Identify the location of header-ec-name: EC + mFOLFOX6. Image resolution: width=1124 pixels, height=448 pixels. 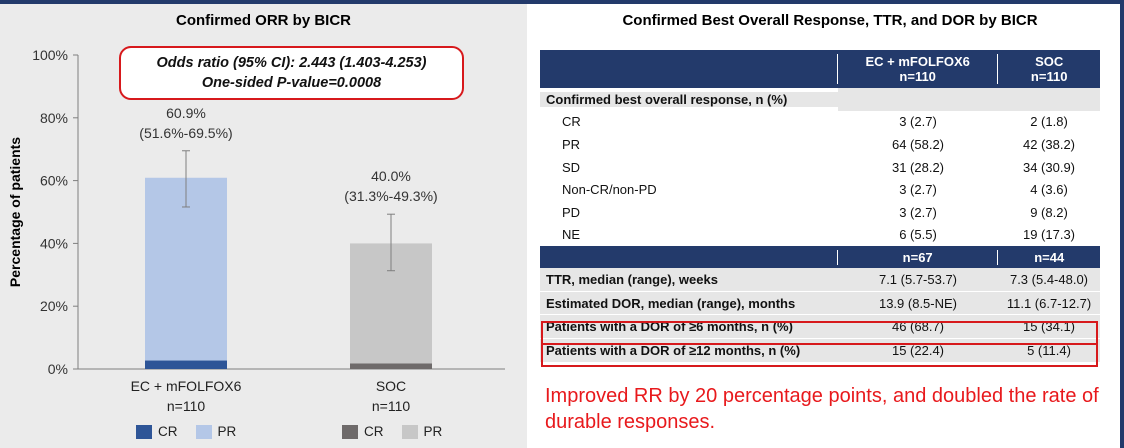
(917, 61).